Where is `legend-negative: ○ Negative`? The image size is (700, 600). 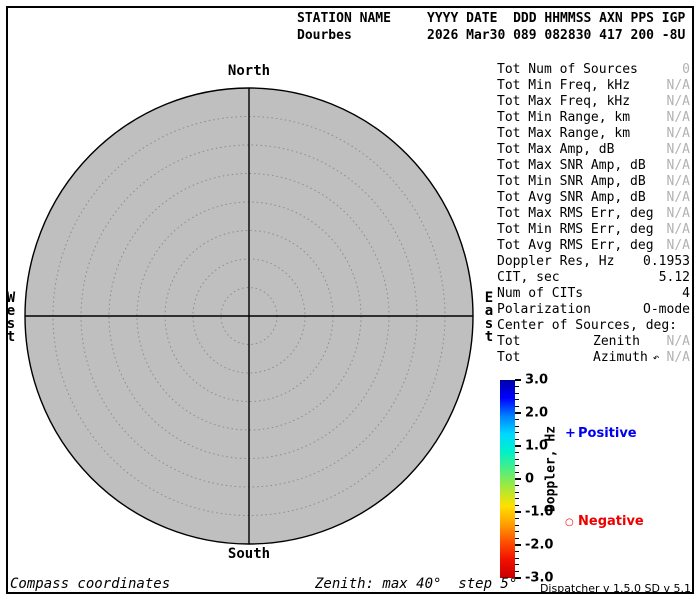
legend-negative: ○ Negative is located at coordinates (604, 521).